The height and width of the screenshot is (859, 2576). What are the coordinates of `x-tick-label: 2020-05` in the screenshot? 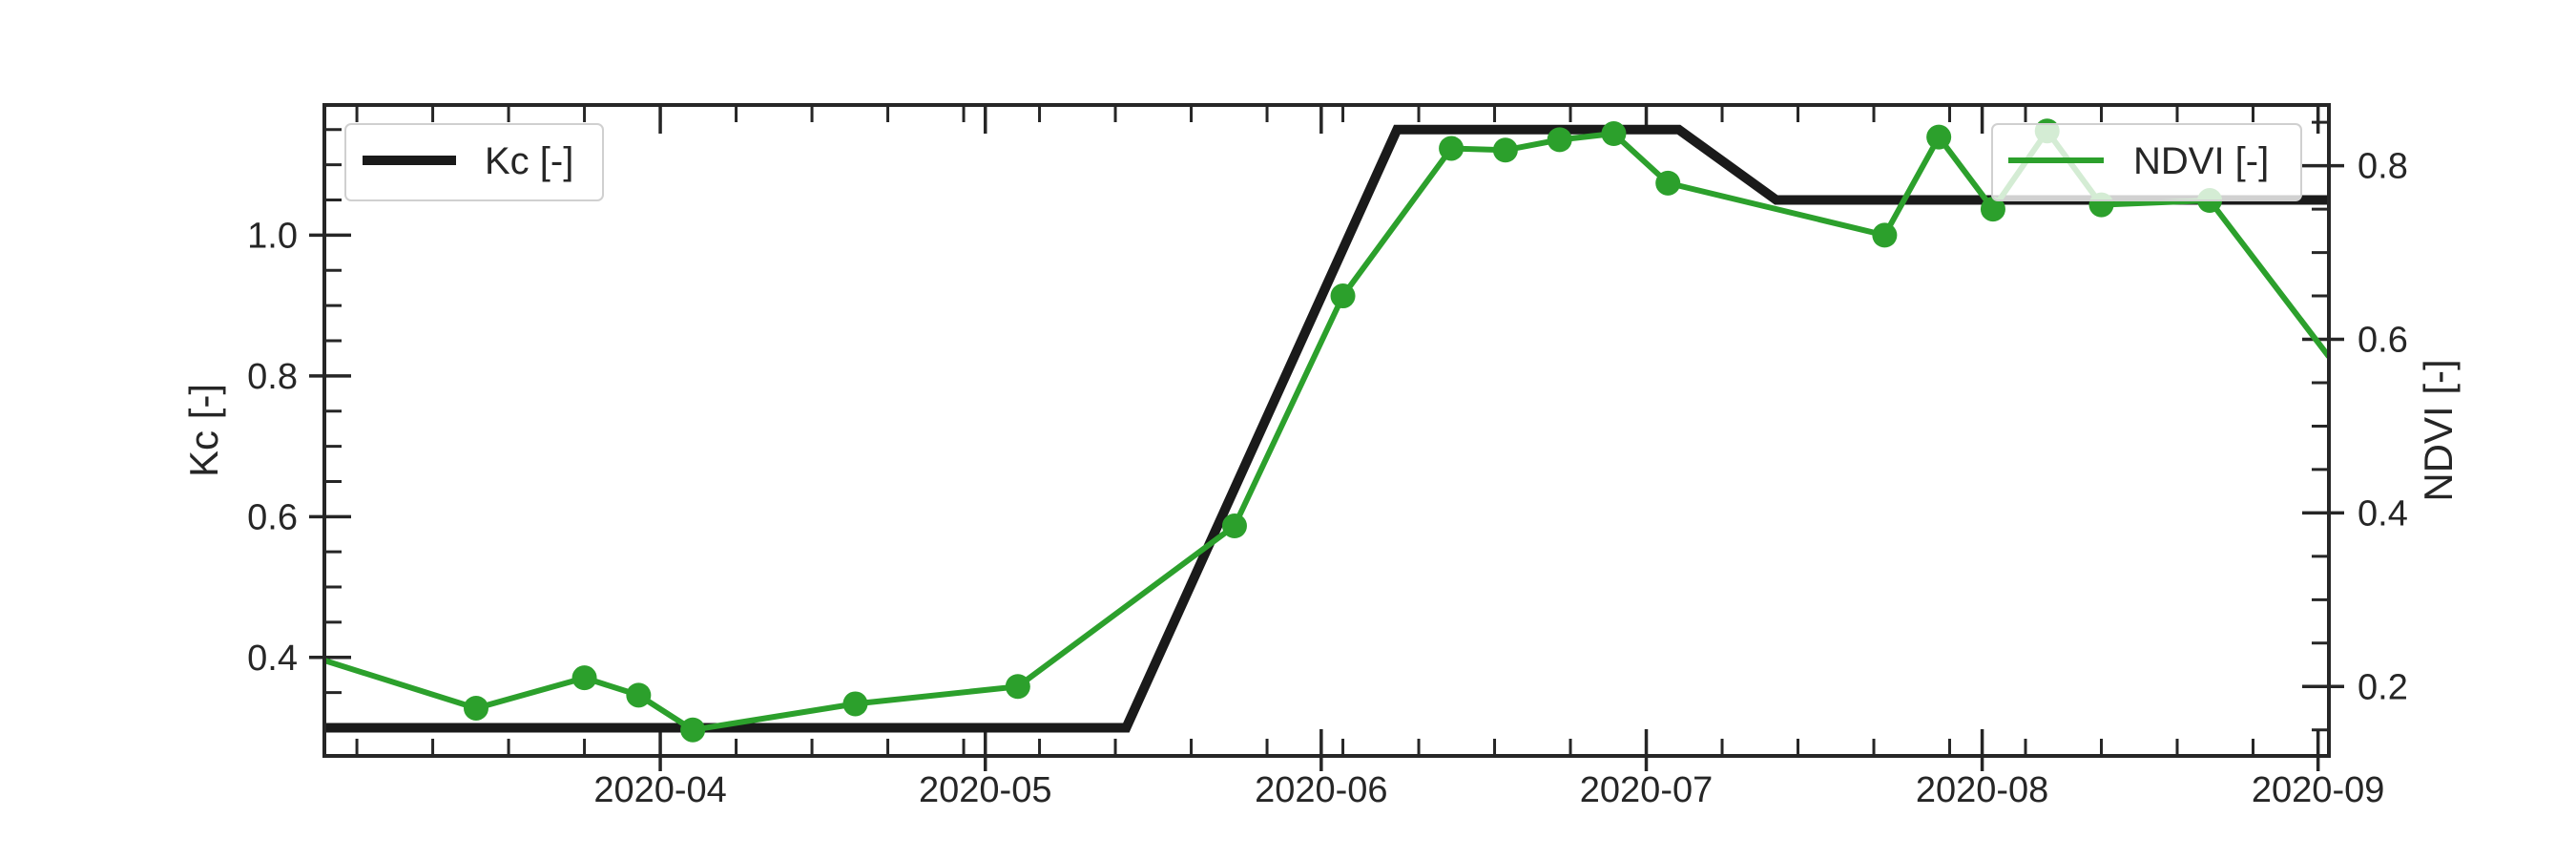 It's located at (985, 790).